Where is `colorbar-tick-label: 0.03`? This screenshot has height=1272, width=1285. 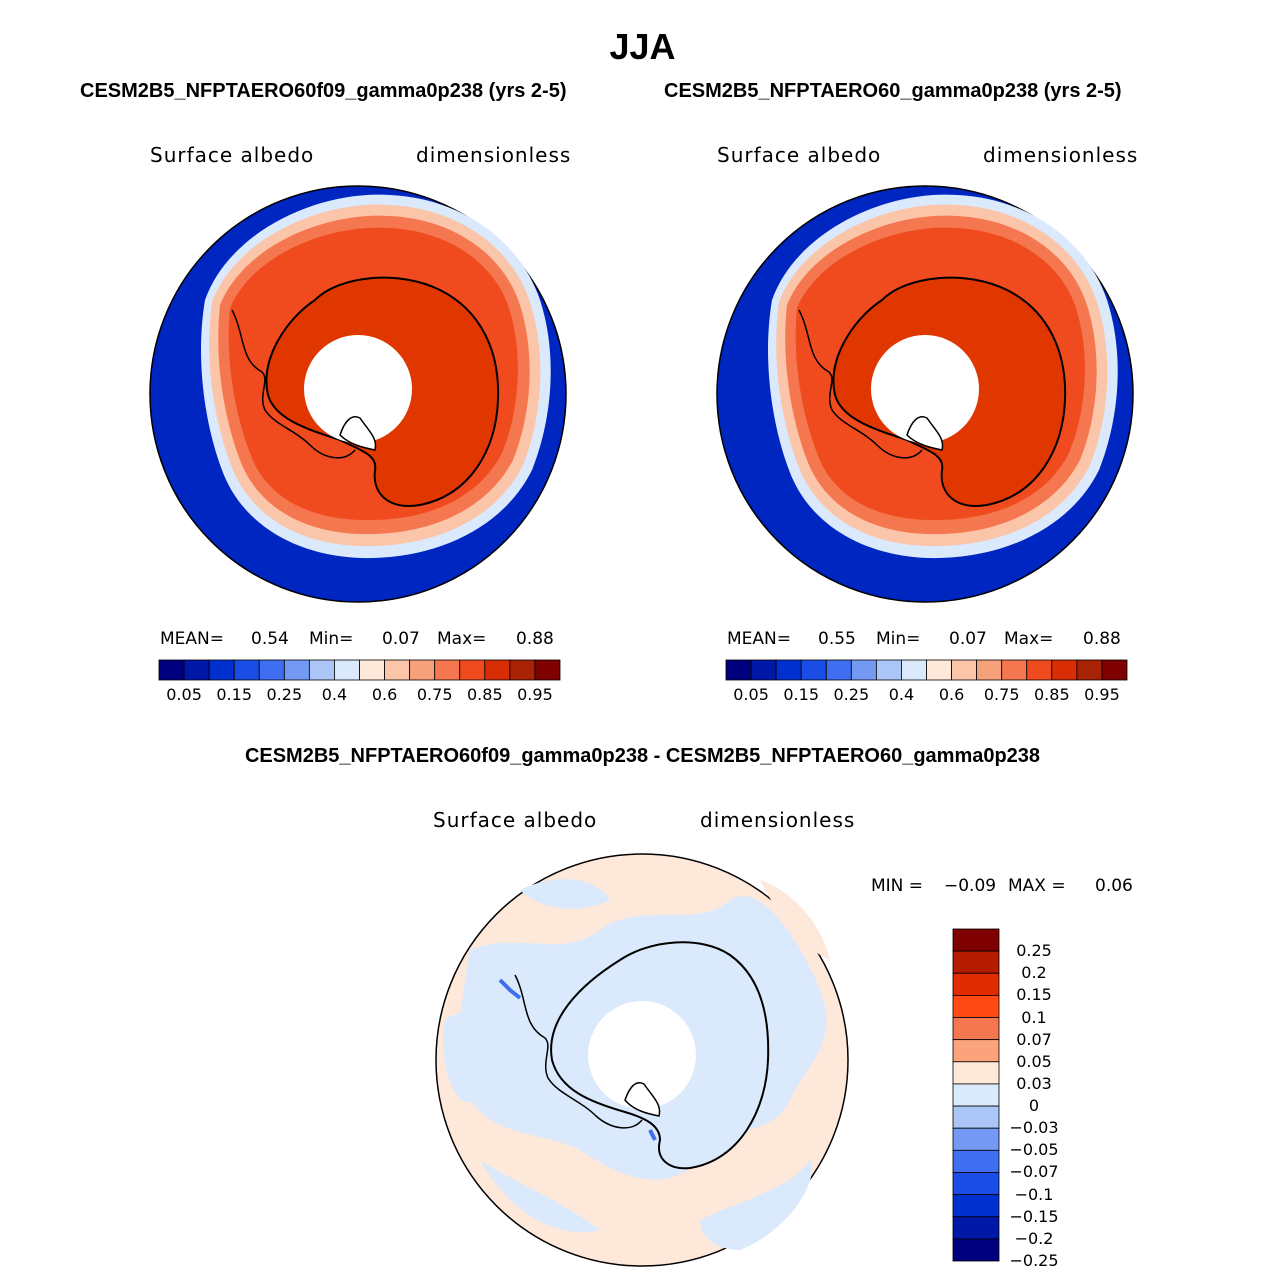
colorbar-tick-label: 0.03 is located at coordinates (1034, 1083).